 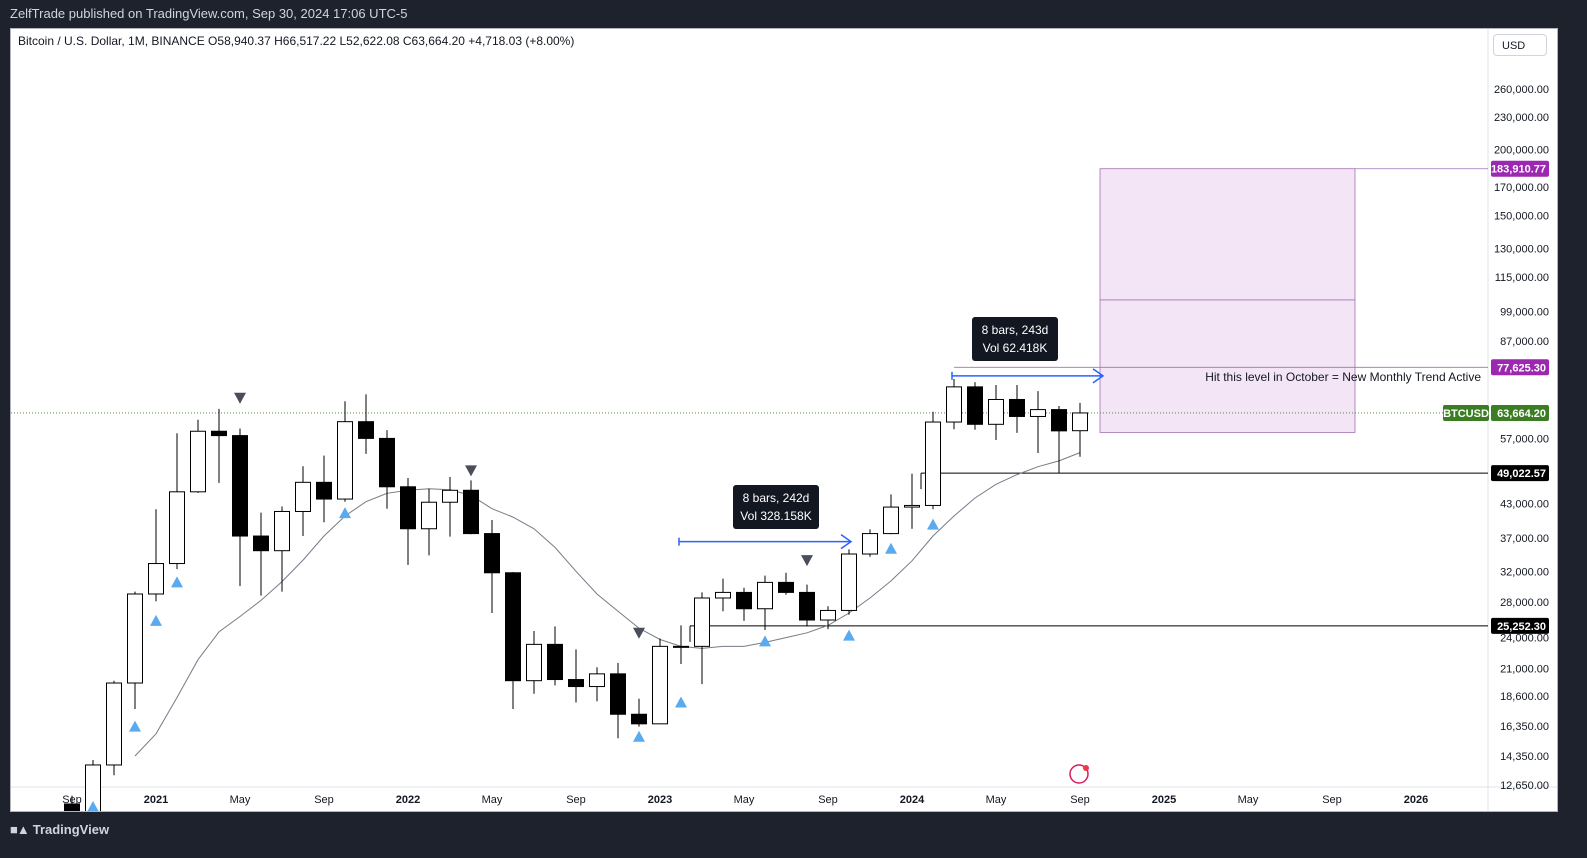 What do you see at coordinates (1524, 539) in the screenshot?
I see `price-tick-label: 37,000.00` at bounding box center [1524, 539].